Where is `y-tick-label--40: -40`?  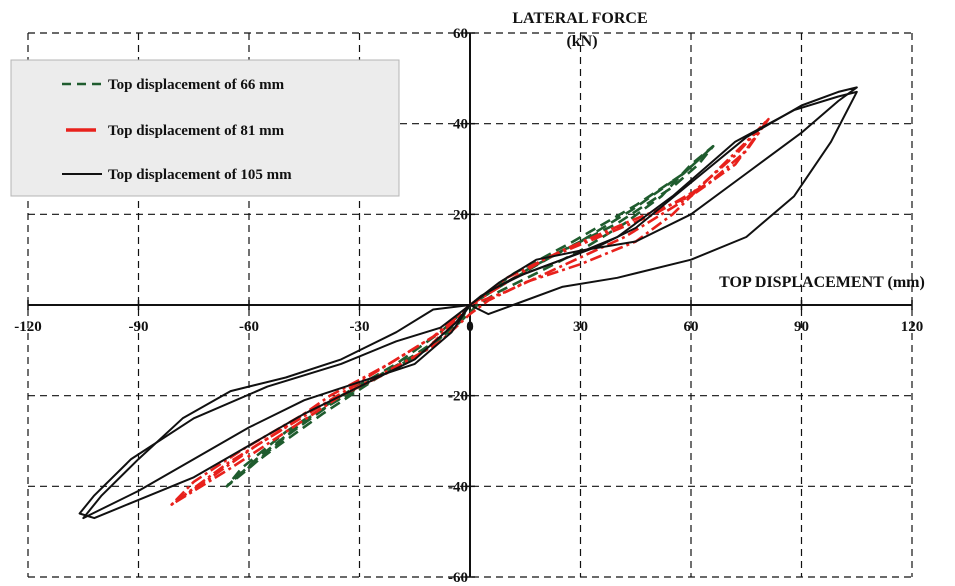
y-tick-label--40: -40 is located at coordinates (458, 487).